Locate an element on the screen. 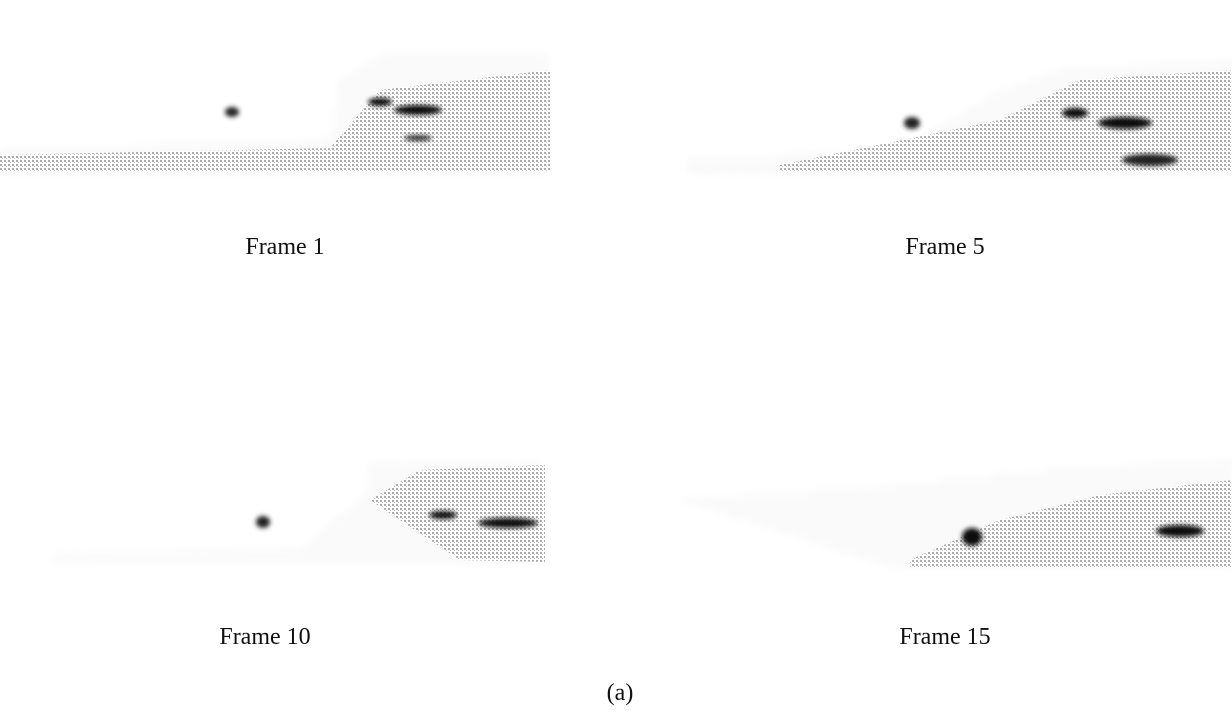 This screenshot has width=1232, height=722. frame-caption: Frame 15 is located at coordinates (944, 637).